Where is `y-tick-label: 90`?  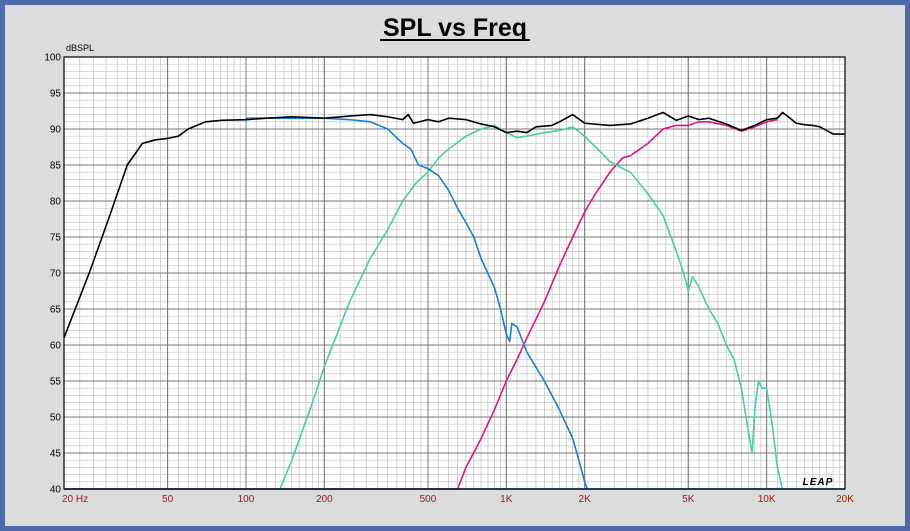 y-tick-label: 90 is located at coordinates (56, 130).